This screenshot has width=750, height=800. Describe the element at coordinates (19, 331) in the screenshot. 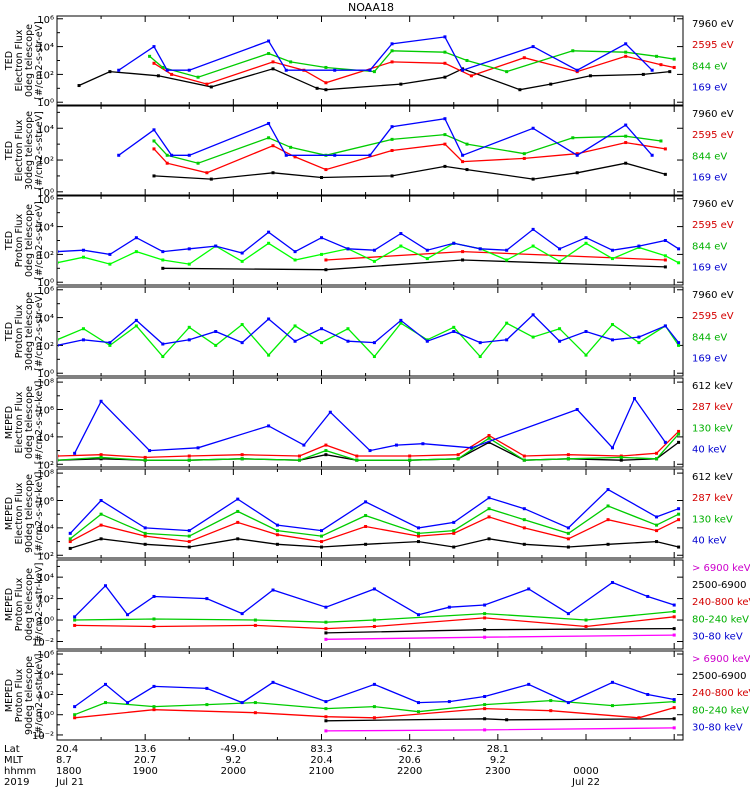

I see `y-axis-label-line: Proton Flux` at that location.